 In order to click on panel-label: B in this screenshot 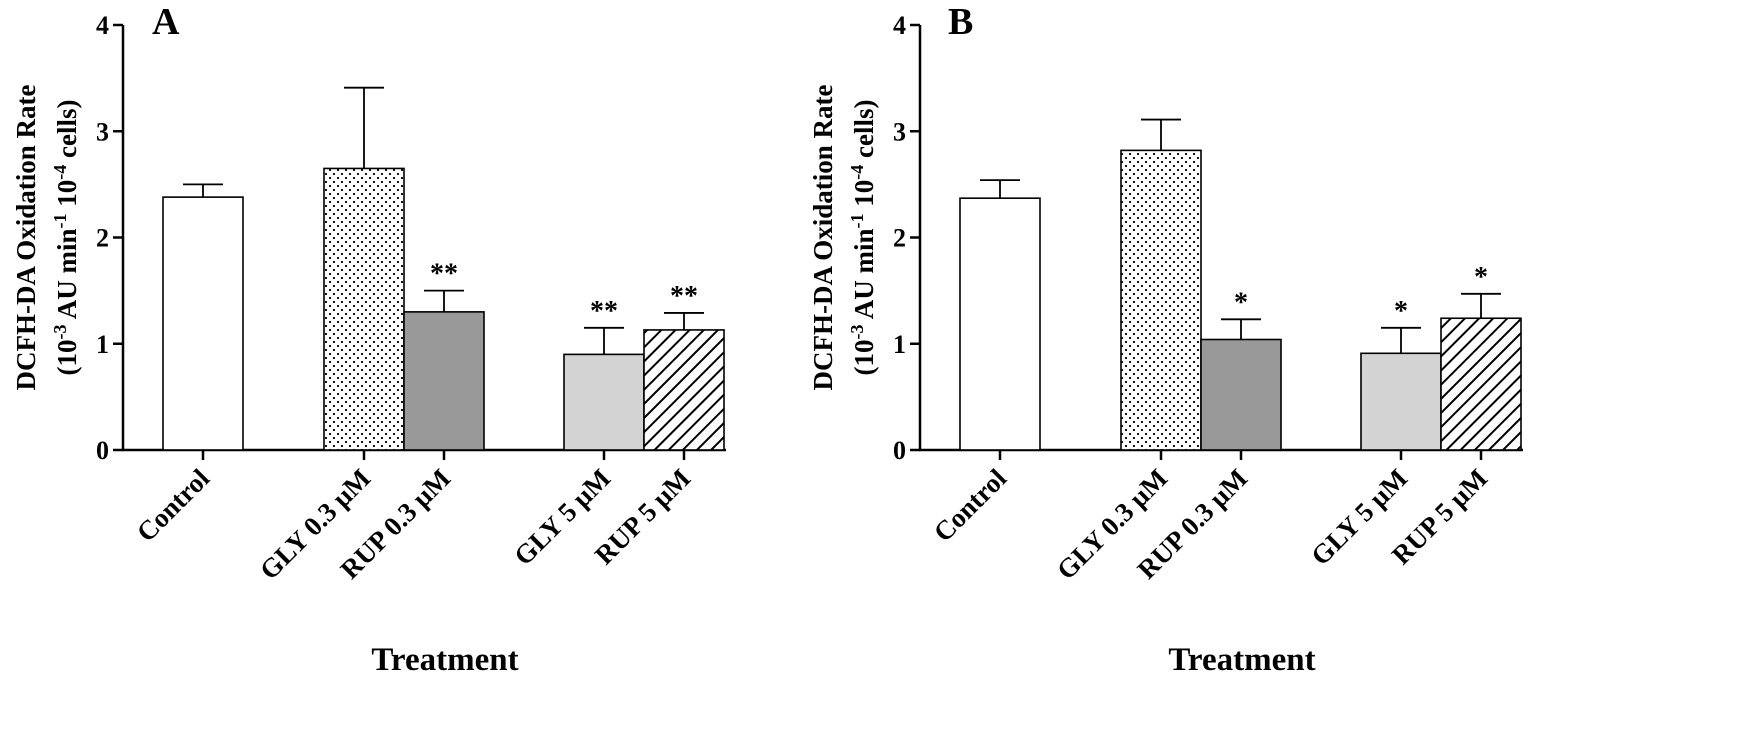, I will do `click(960, 22)`.